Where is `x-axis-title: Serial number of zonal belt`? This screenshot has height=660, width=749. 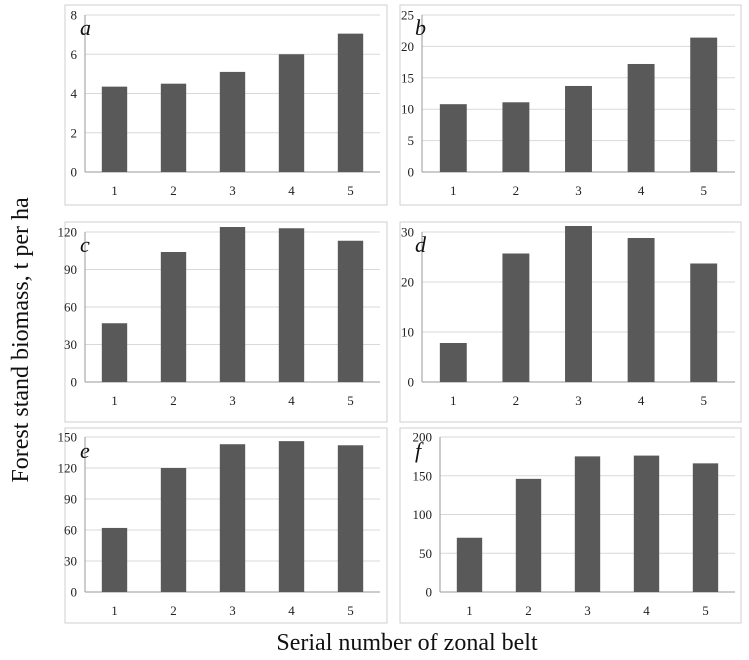 x-axis-title: Serial number of zonal belt is located at coordinates (407, 643).